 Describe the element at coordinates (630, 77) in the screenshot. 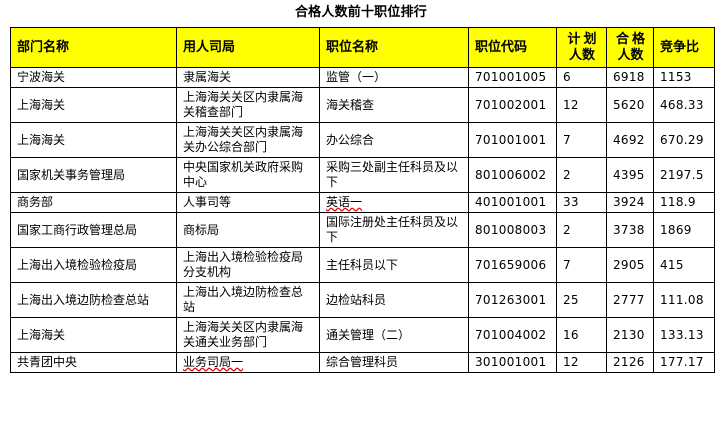

I see `cell-pass: 6918` at that location.